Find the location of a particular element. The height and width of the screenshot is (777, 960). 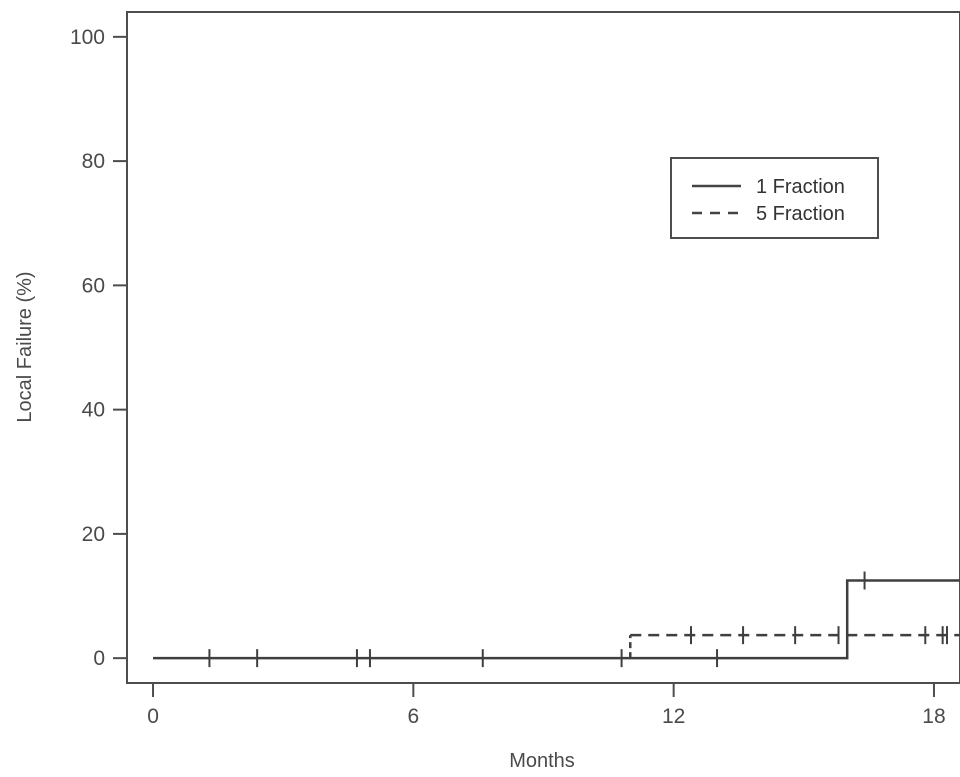

legend: 1 Fraction 5 Fraction is located at coordinates (774, 198).